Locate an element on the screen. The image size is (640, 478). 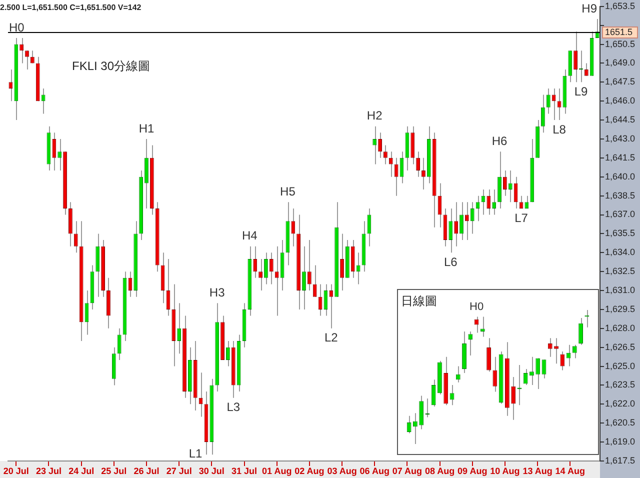
y-tick-label: 1,628.0 is located at coordinates (620, 327).